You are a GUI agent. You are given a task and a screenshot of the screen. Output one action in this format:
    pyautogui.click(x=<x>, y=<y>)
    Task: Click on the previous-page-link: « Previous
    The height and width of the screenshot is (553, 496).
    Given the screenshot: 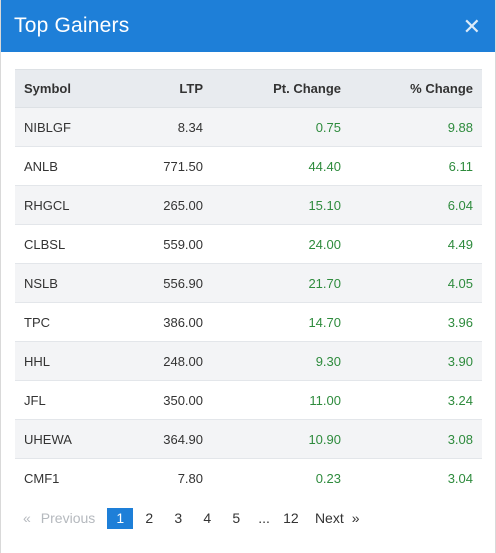 What is the action you would take?
    pyautogui.click(x=59, y=518)
    